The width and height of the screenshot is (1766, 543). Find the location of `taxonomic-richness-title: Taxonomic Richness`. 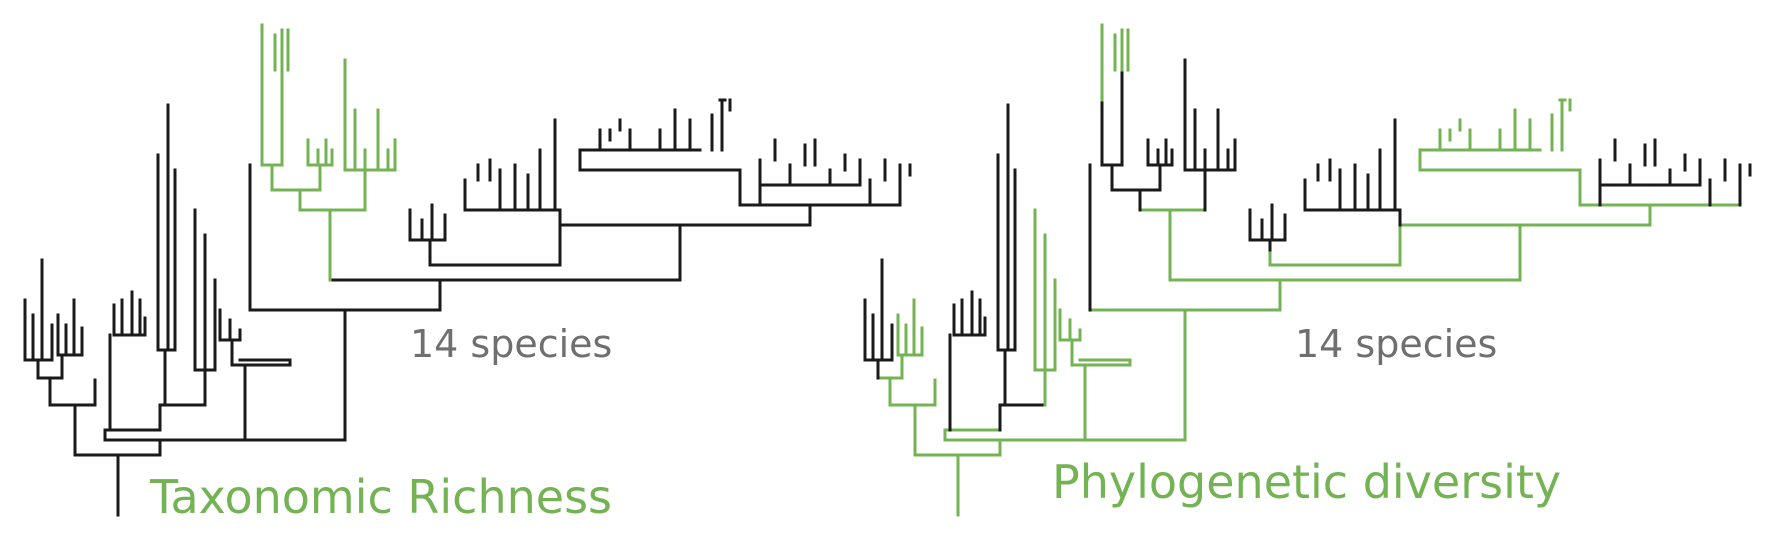

taxonomic-richness-title: Taxonomic Richness is located at coordinates (381, 497).